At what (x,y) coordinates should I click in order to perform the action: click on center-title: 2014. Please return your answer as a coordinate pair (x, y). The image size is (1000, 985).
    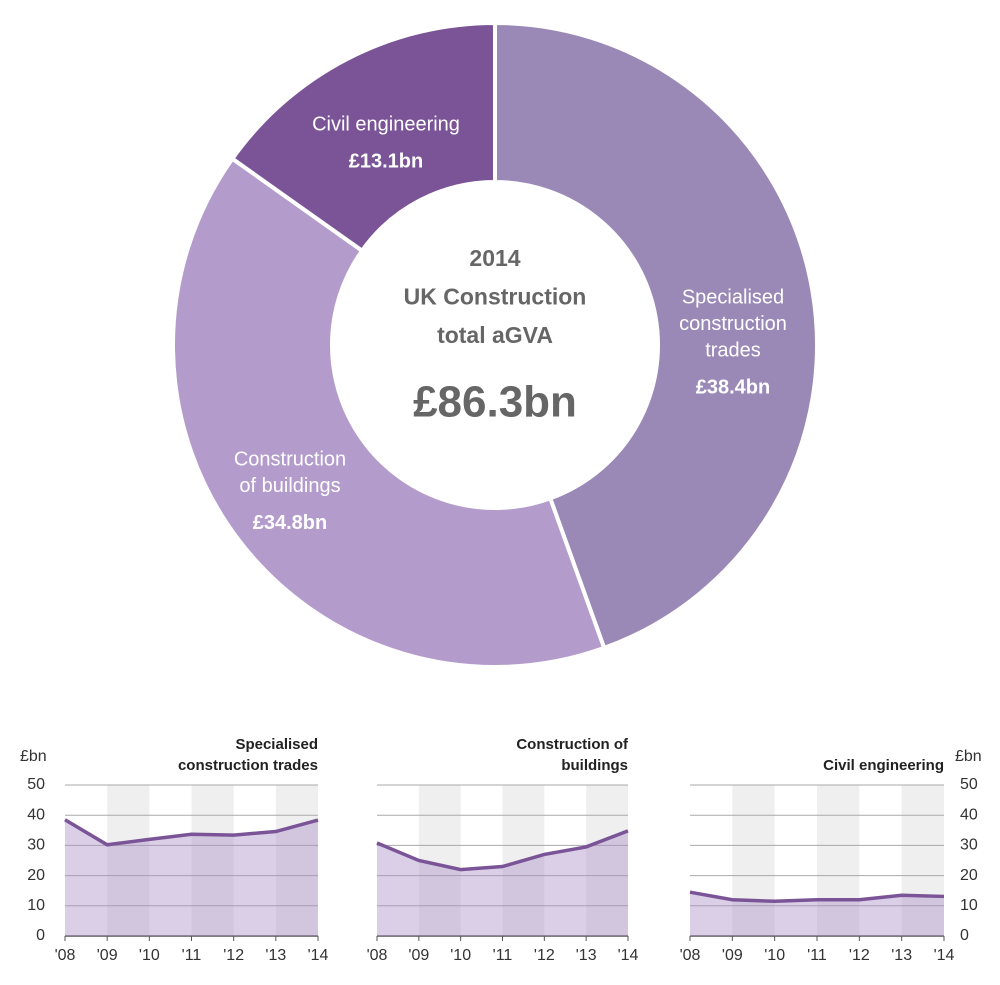
    Looking at the image, I should click on (494, 258).